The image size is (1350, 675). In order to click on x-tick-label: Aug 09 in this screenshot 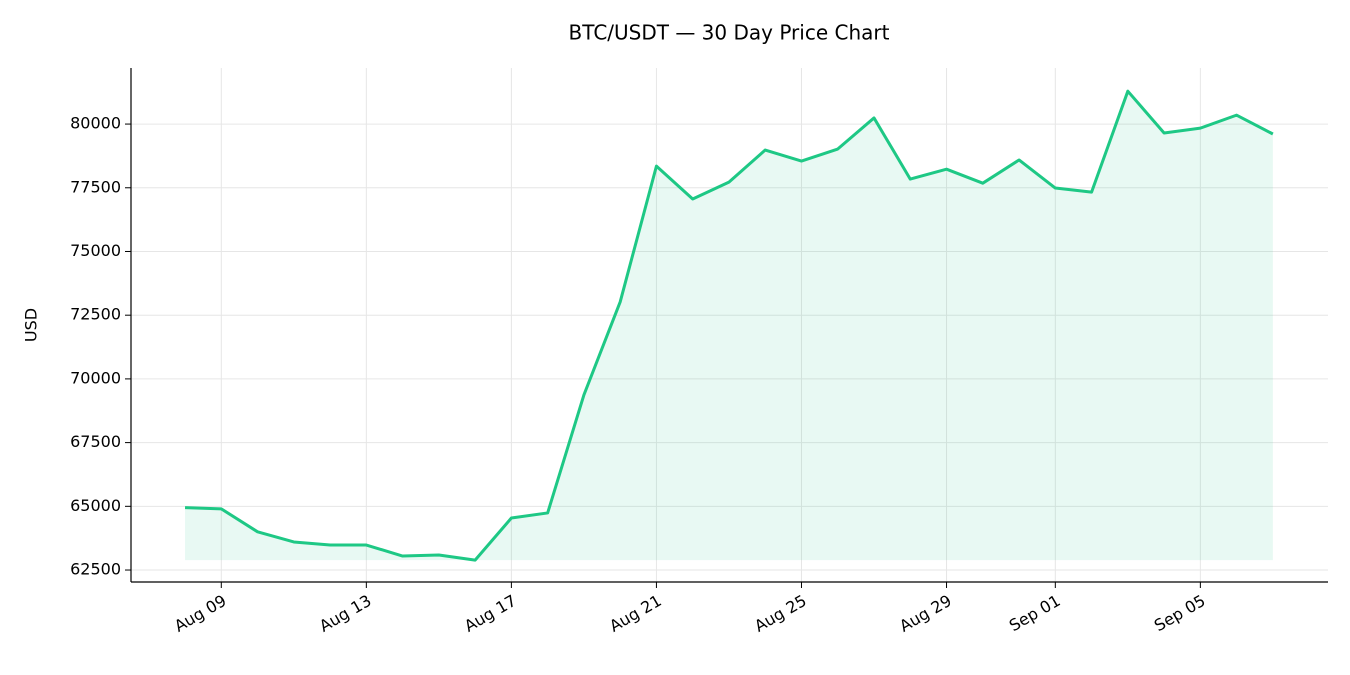, I will do `click(200, 613)`.